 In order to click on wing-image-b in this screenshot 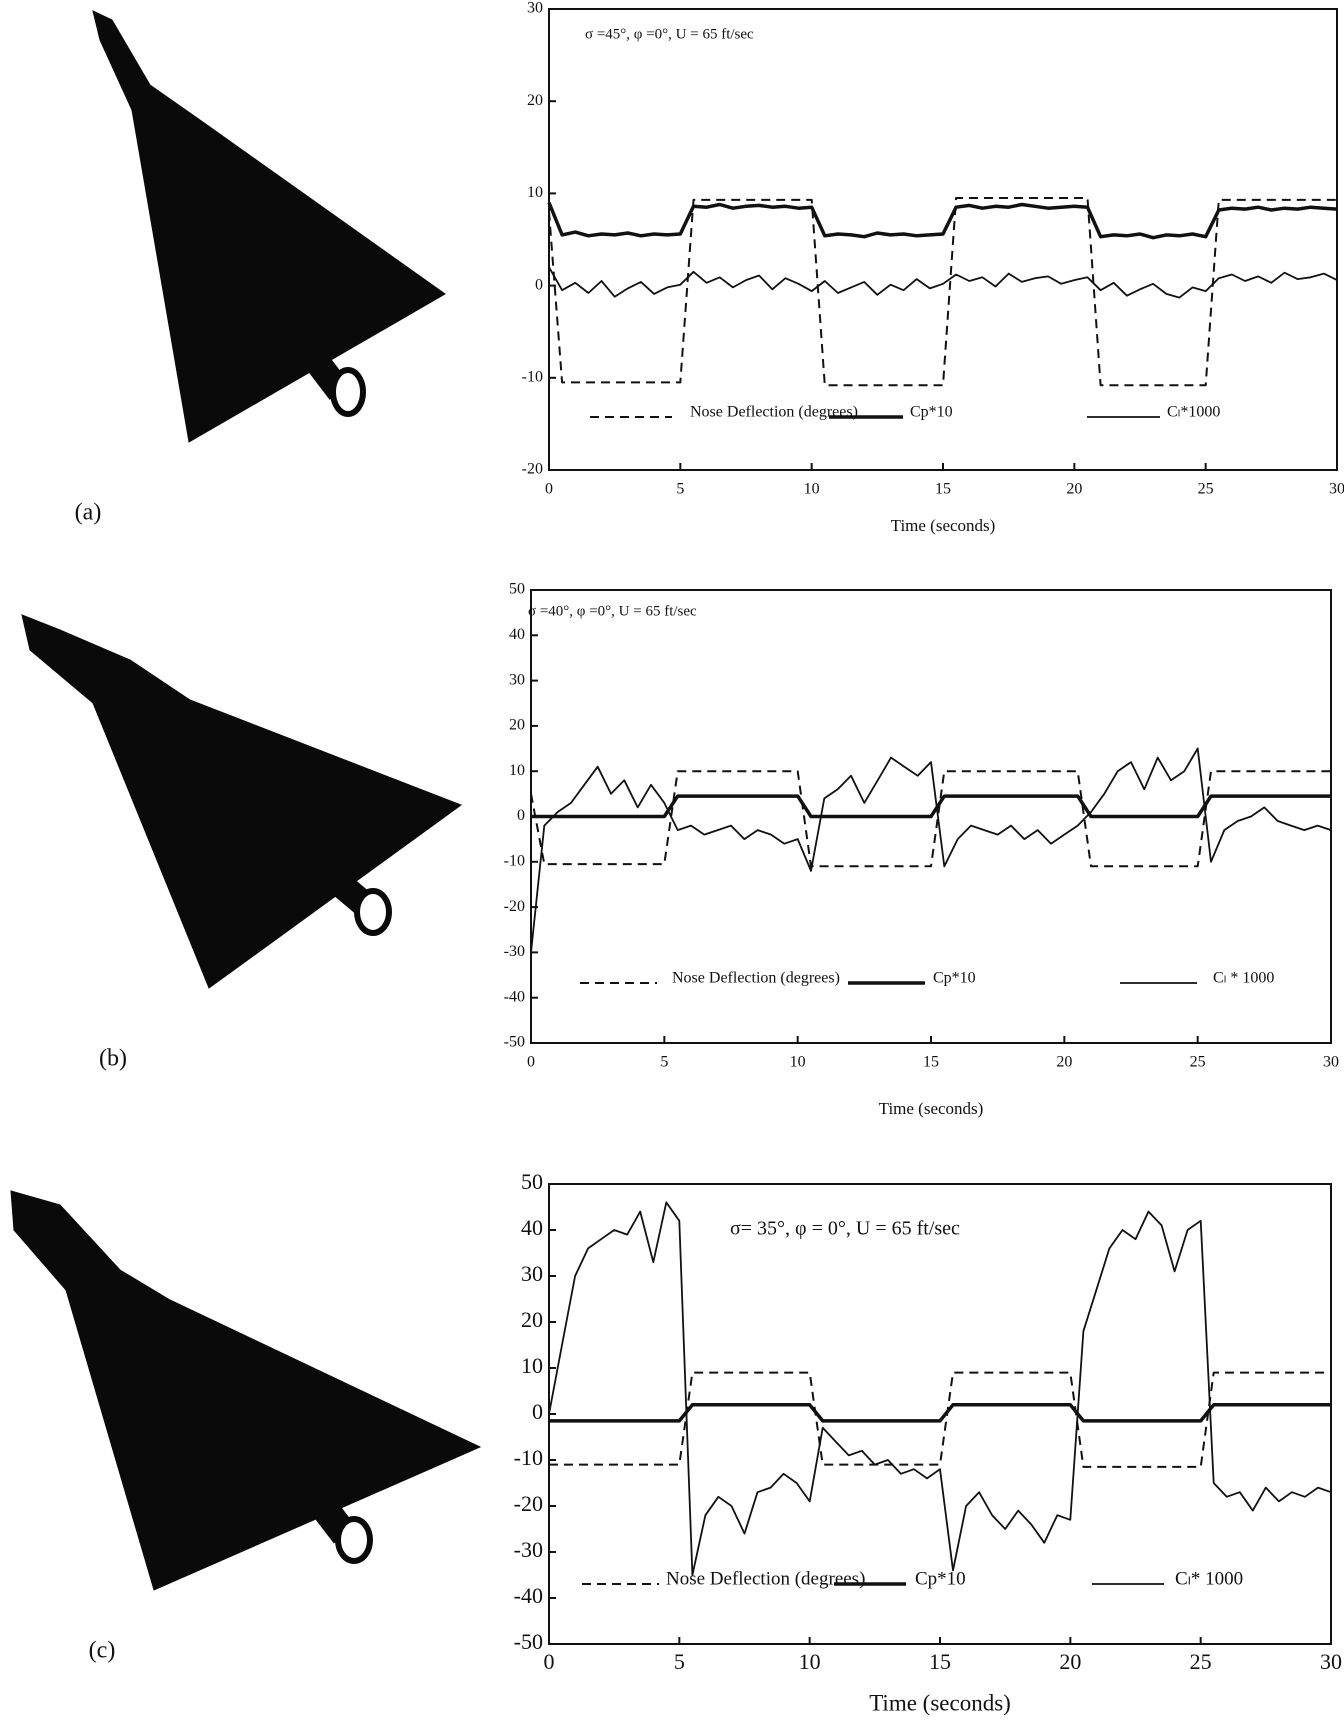, I will do `click(242, 801)`.